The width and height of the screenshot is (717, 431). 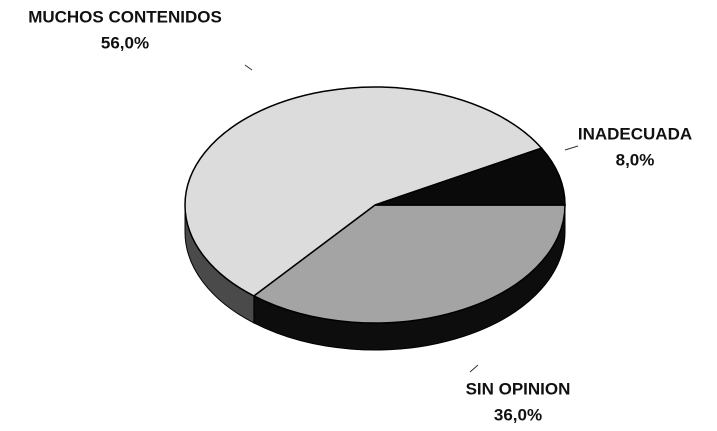 I want to click on slice-value-label: 8,0%, so click(x=635, y=159).